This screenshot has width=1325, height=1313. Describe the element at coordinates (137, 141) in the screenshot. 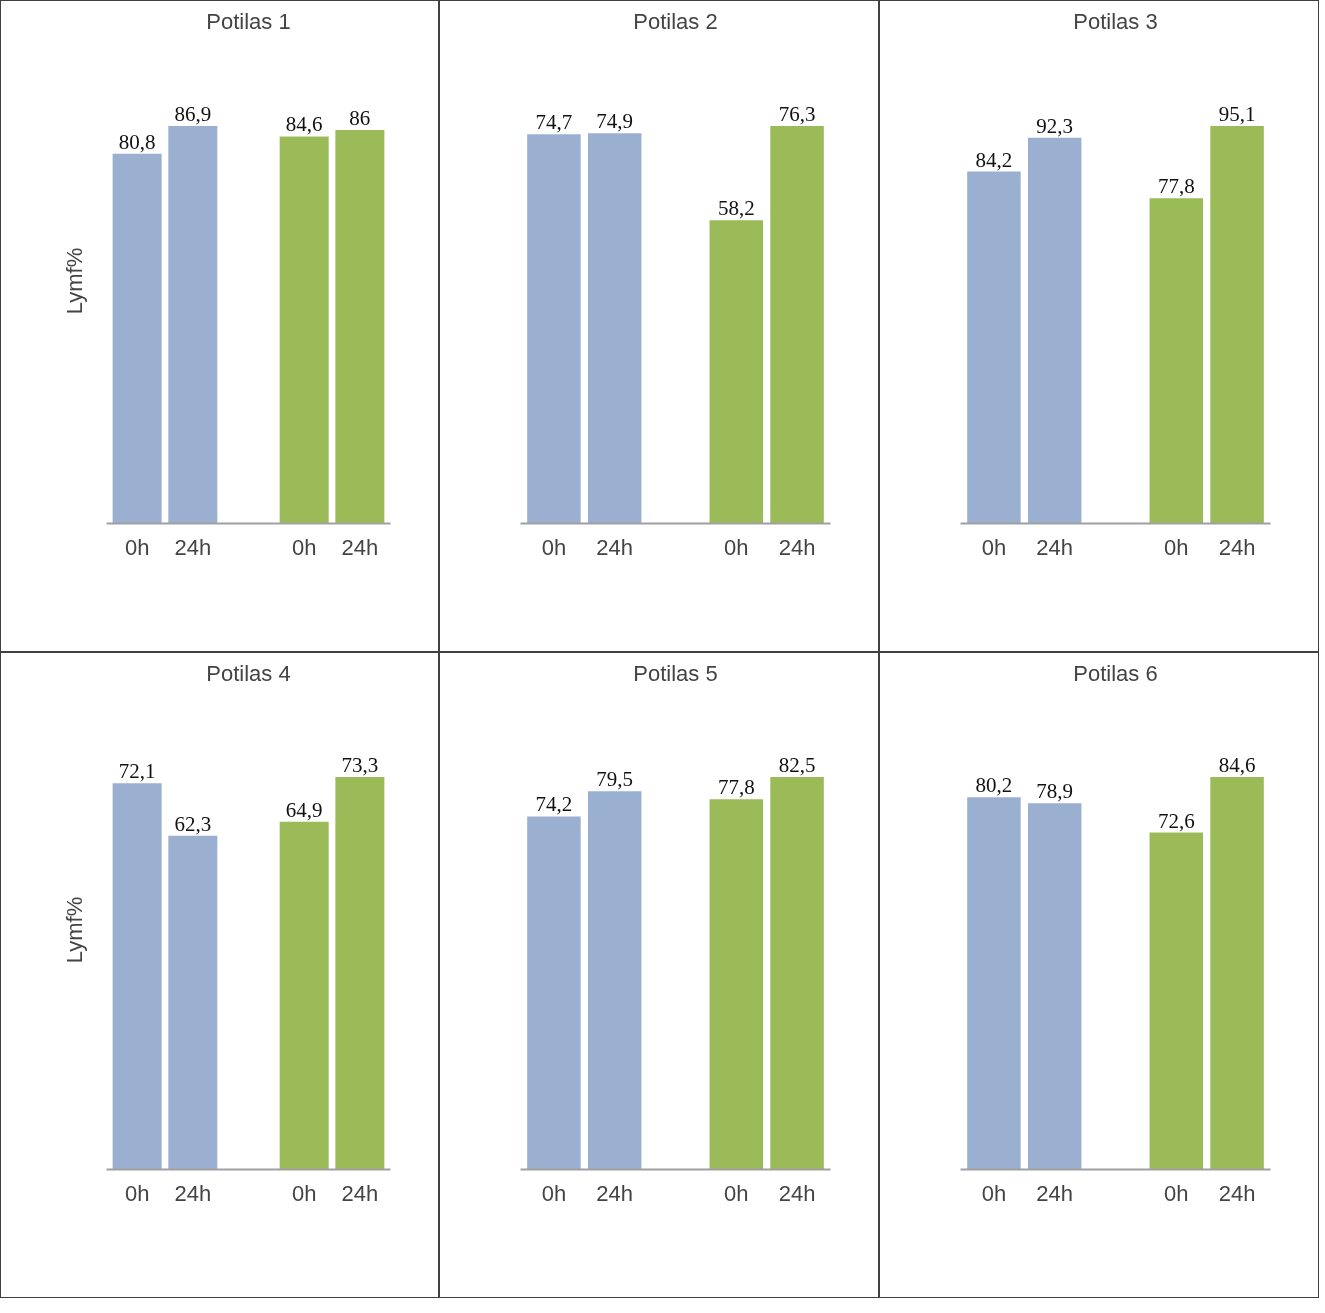

I see `data-label: 80,8` at that location.